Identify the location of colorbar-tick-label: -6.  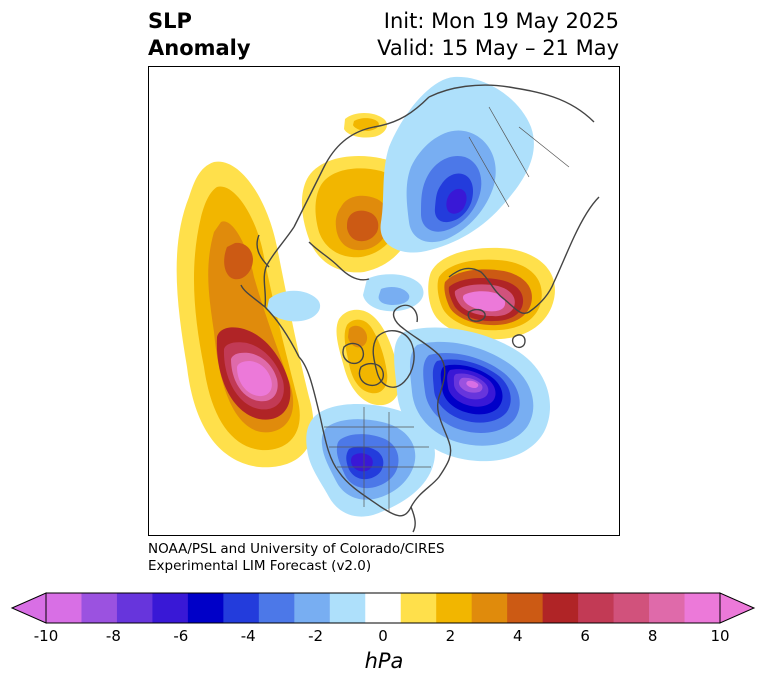
(181, 636).